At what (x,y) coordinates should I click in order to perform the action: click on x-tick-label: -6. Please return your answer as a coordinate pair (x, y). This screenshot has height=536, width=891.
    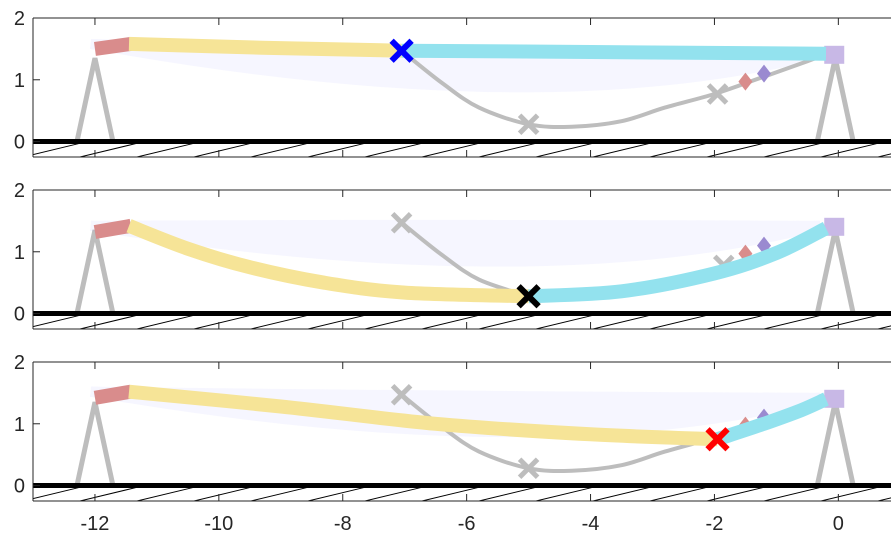
    Looking at the image, I should click on (467, 524).